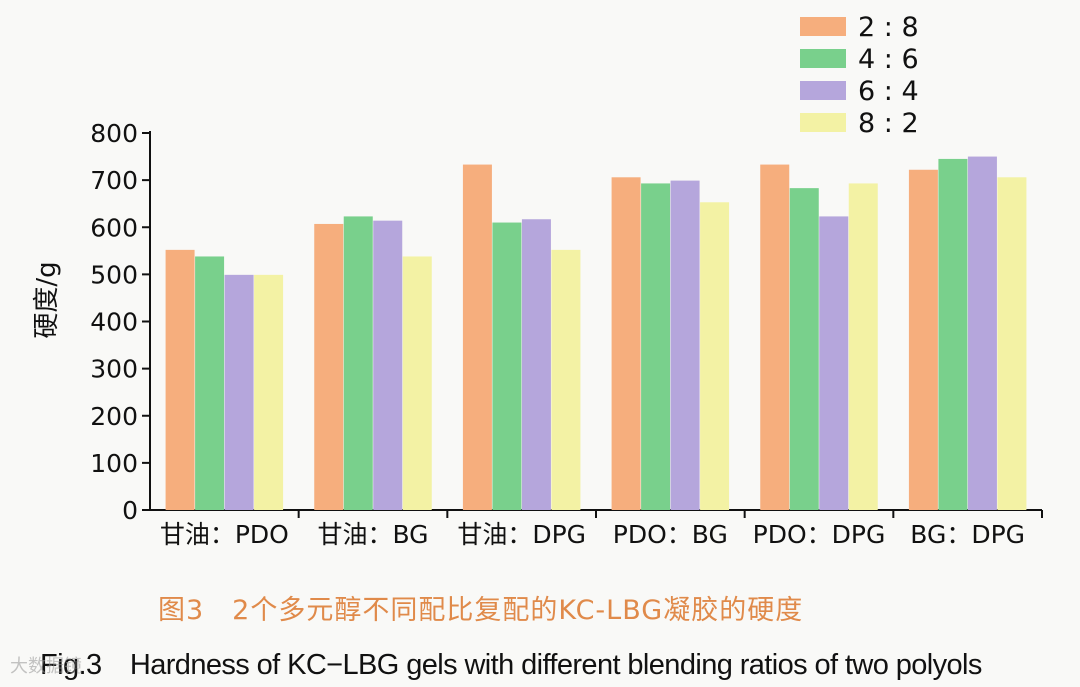 This screenshot has width=1080, height=687. I want to click on x-tick-label: PDO：DPG, so click(819, 534).